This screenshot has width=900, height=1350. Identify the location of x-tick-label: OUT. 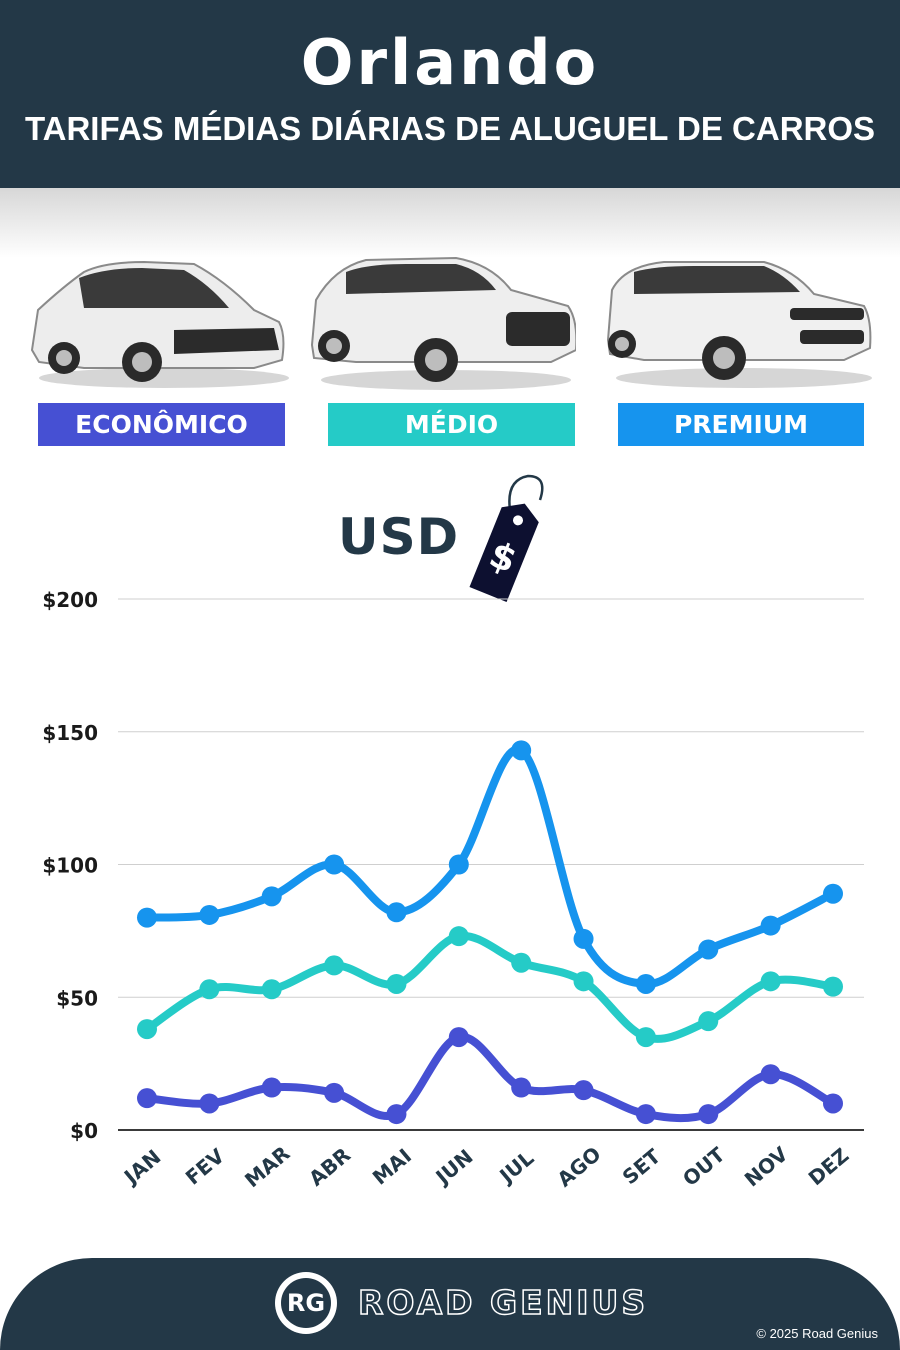
(704, 1166).